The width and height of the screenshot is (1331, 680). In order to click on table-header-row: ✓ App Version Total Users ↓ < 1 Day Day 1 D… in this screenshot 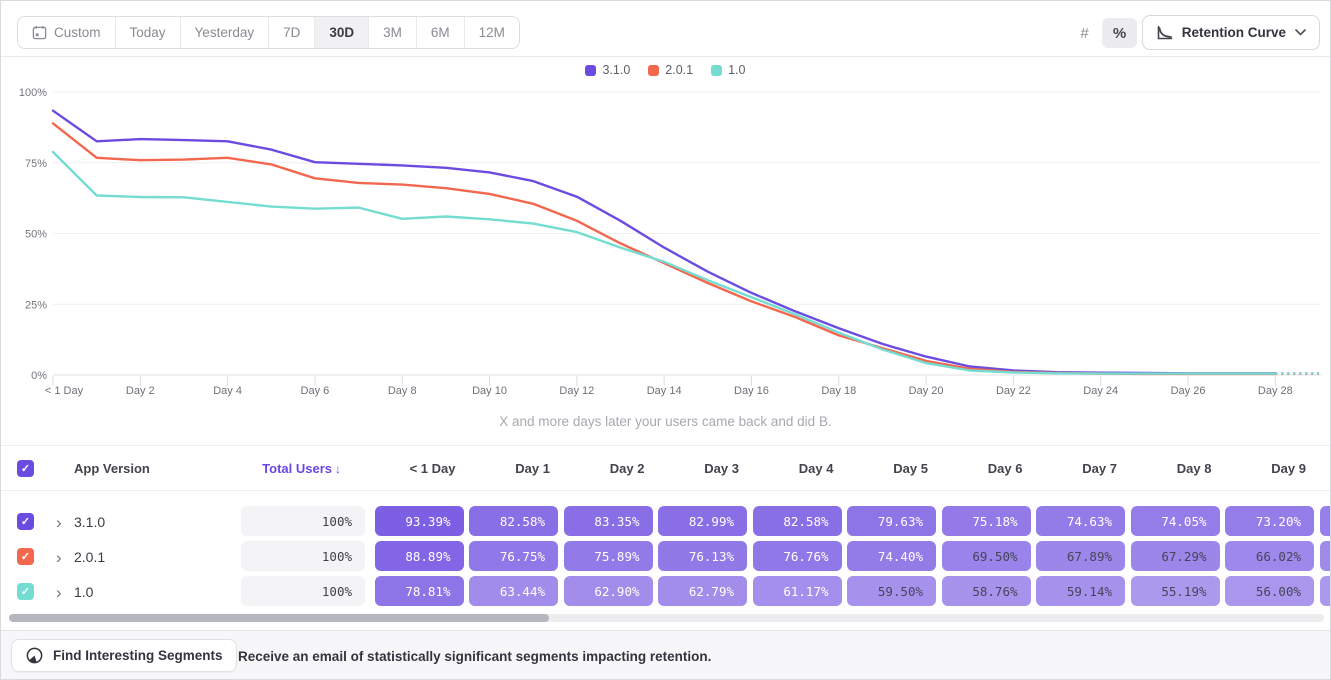, I will do `click(665, 468)`.